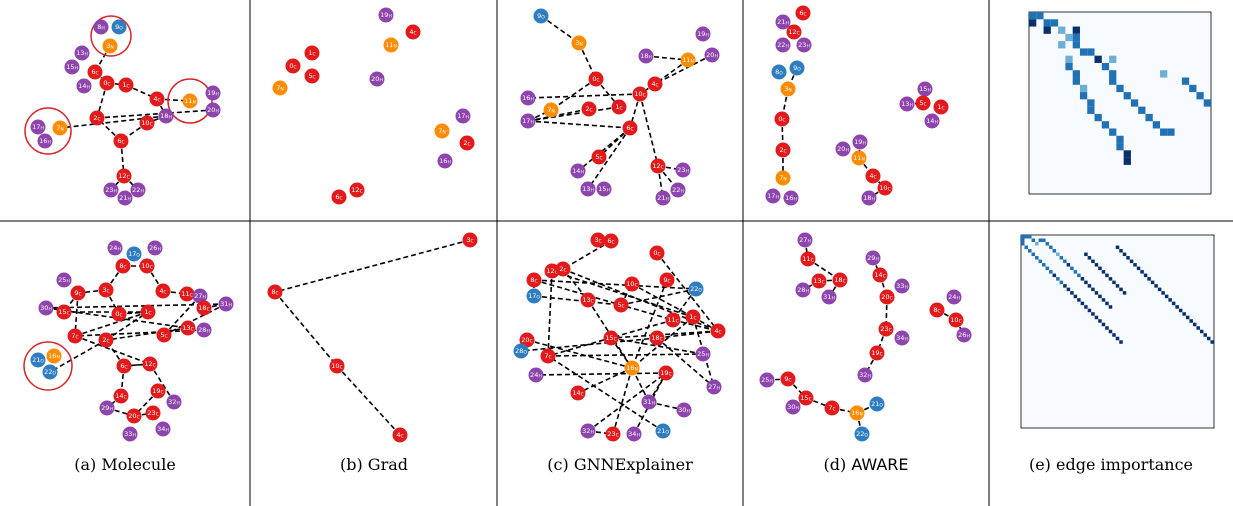 This screenshot has width=1233, height=506. Describe the element at coordinates (779, 72) in the screenshot. I see `svg-text: 8O` at that location.